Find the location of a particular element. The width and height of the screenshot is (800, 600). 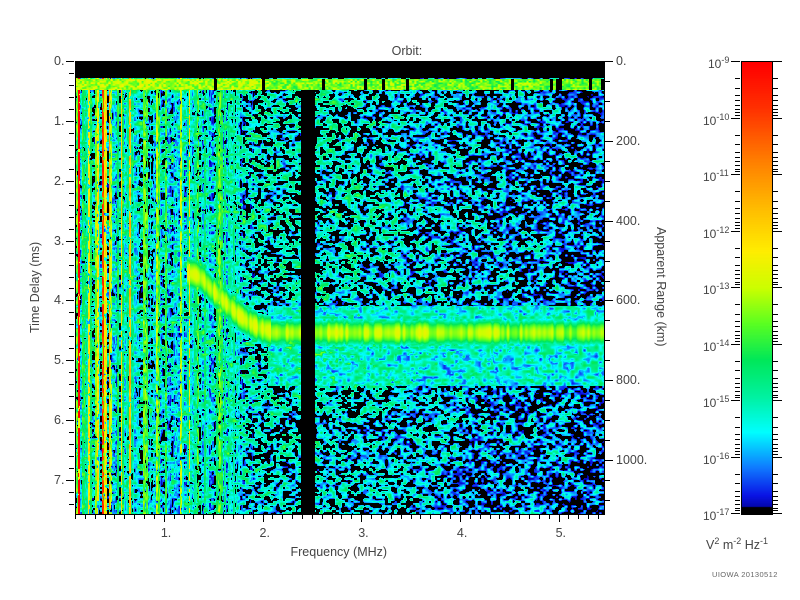

x-tick-label: 2. is located at coordinates (264, 533).